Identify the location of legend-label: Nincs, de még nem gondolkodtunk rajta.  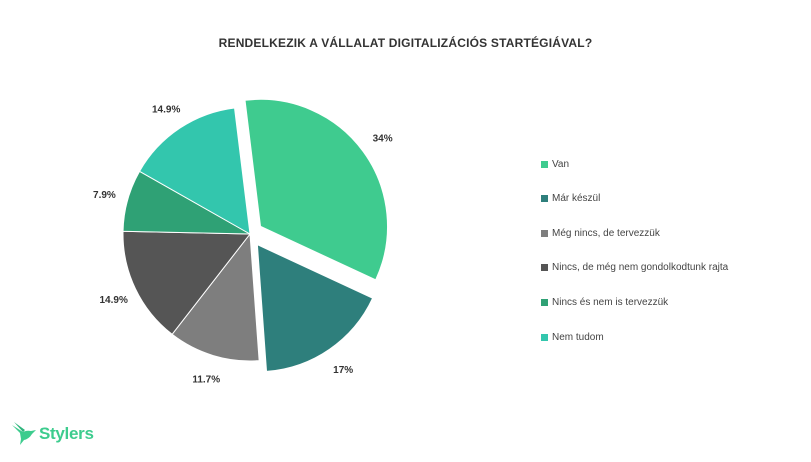
(640, 268).